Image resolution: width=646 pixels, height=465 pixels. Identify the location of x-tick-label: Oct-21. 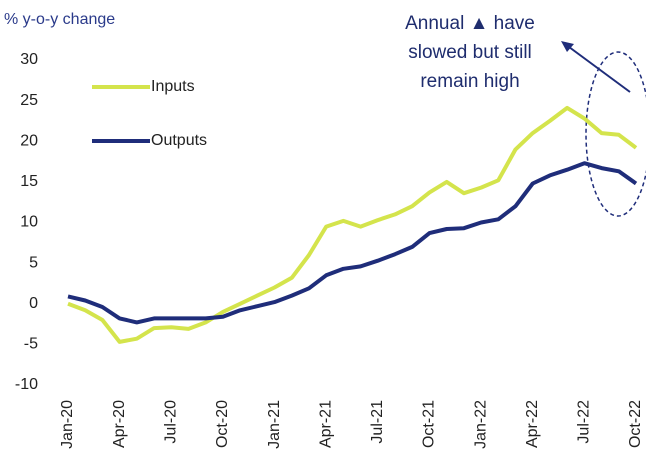
(429, 424).